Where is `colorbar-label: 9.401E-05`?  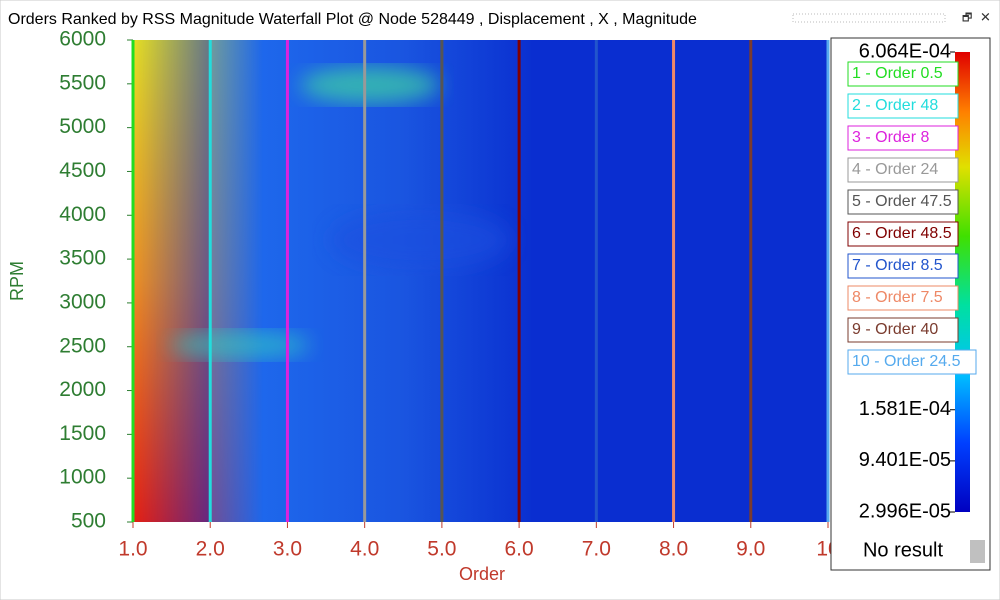 colorbar-label: 9.401E-05 is located at coordinates (905, 460).